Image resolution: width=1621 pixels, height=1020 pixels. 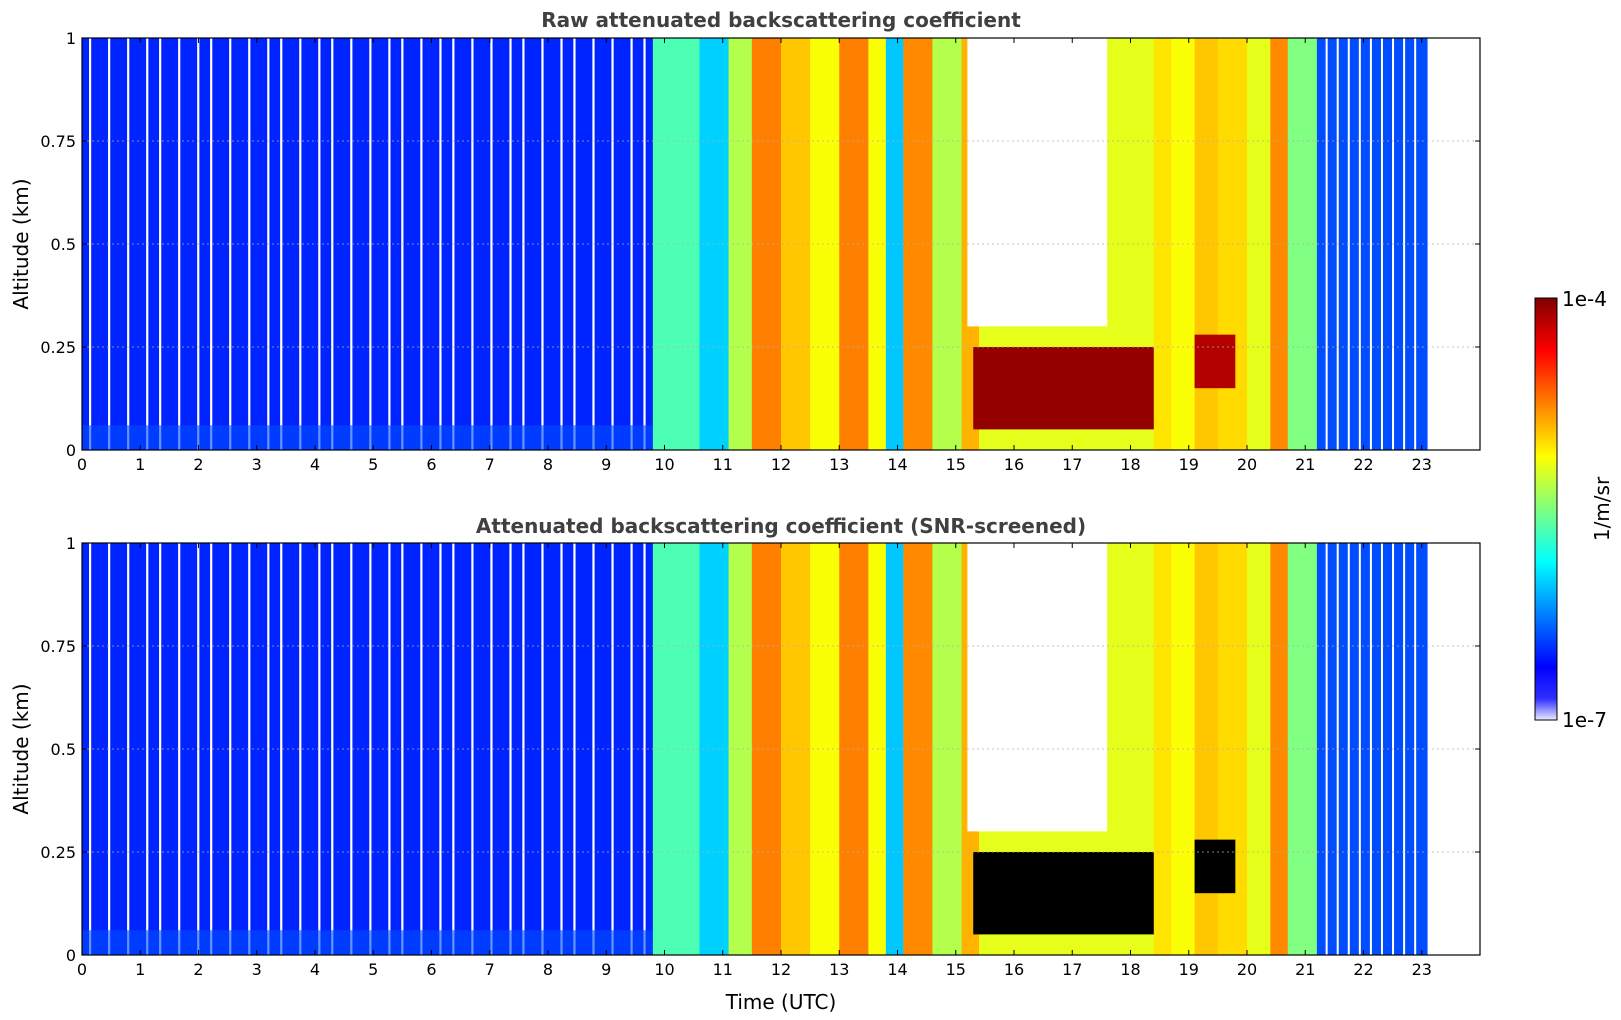 I want to click on surface-layer, so click(x=367, y=437).